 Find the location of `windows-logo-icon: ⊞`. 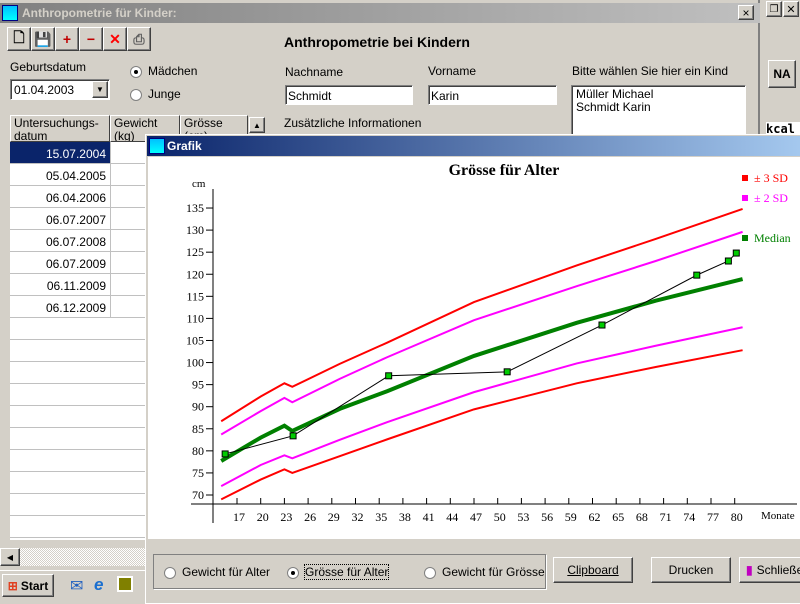

windows-logo-icon: ⊞ is located at coordinates (12, 585).